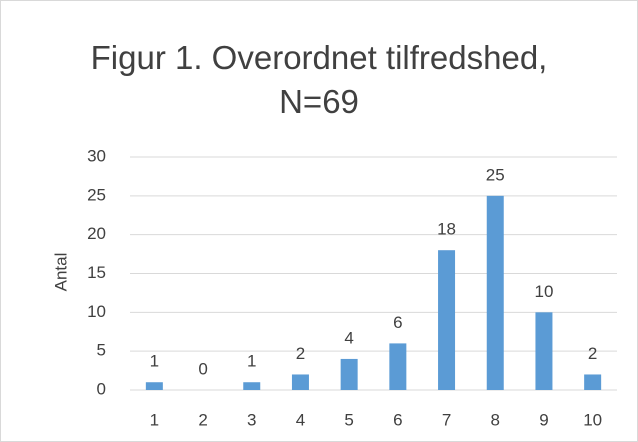 The height and width of the screenshot is (442, 638). I want to click on data-label: 18, so click(446, 229).